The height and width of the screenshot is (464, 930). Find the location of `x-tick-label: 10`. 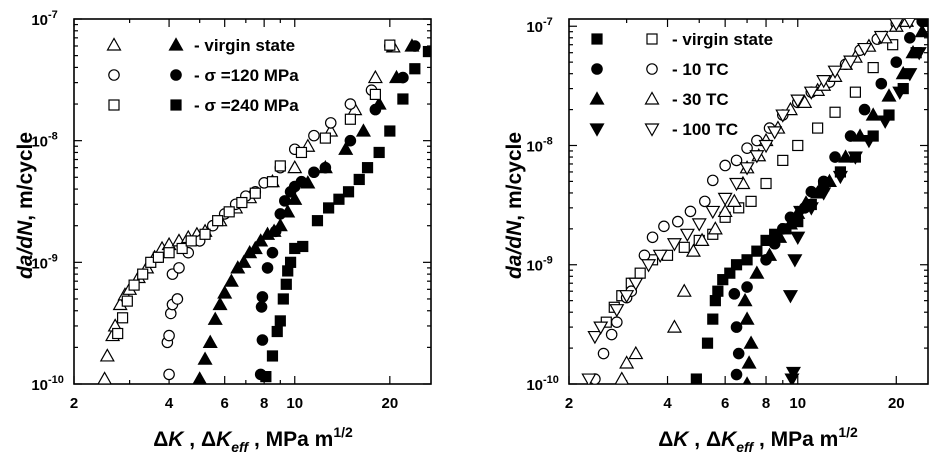

x-tick-label: 10 is located at coordinates (294, 403).